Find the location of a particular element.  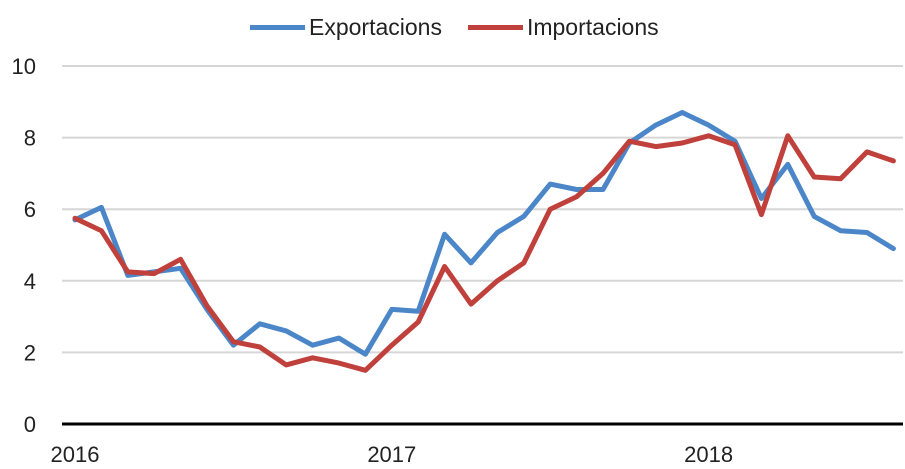

legend-swatch-importacions is located at coordinates (495, 27).